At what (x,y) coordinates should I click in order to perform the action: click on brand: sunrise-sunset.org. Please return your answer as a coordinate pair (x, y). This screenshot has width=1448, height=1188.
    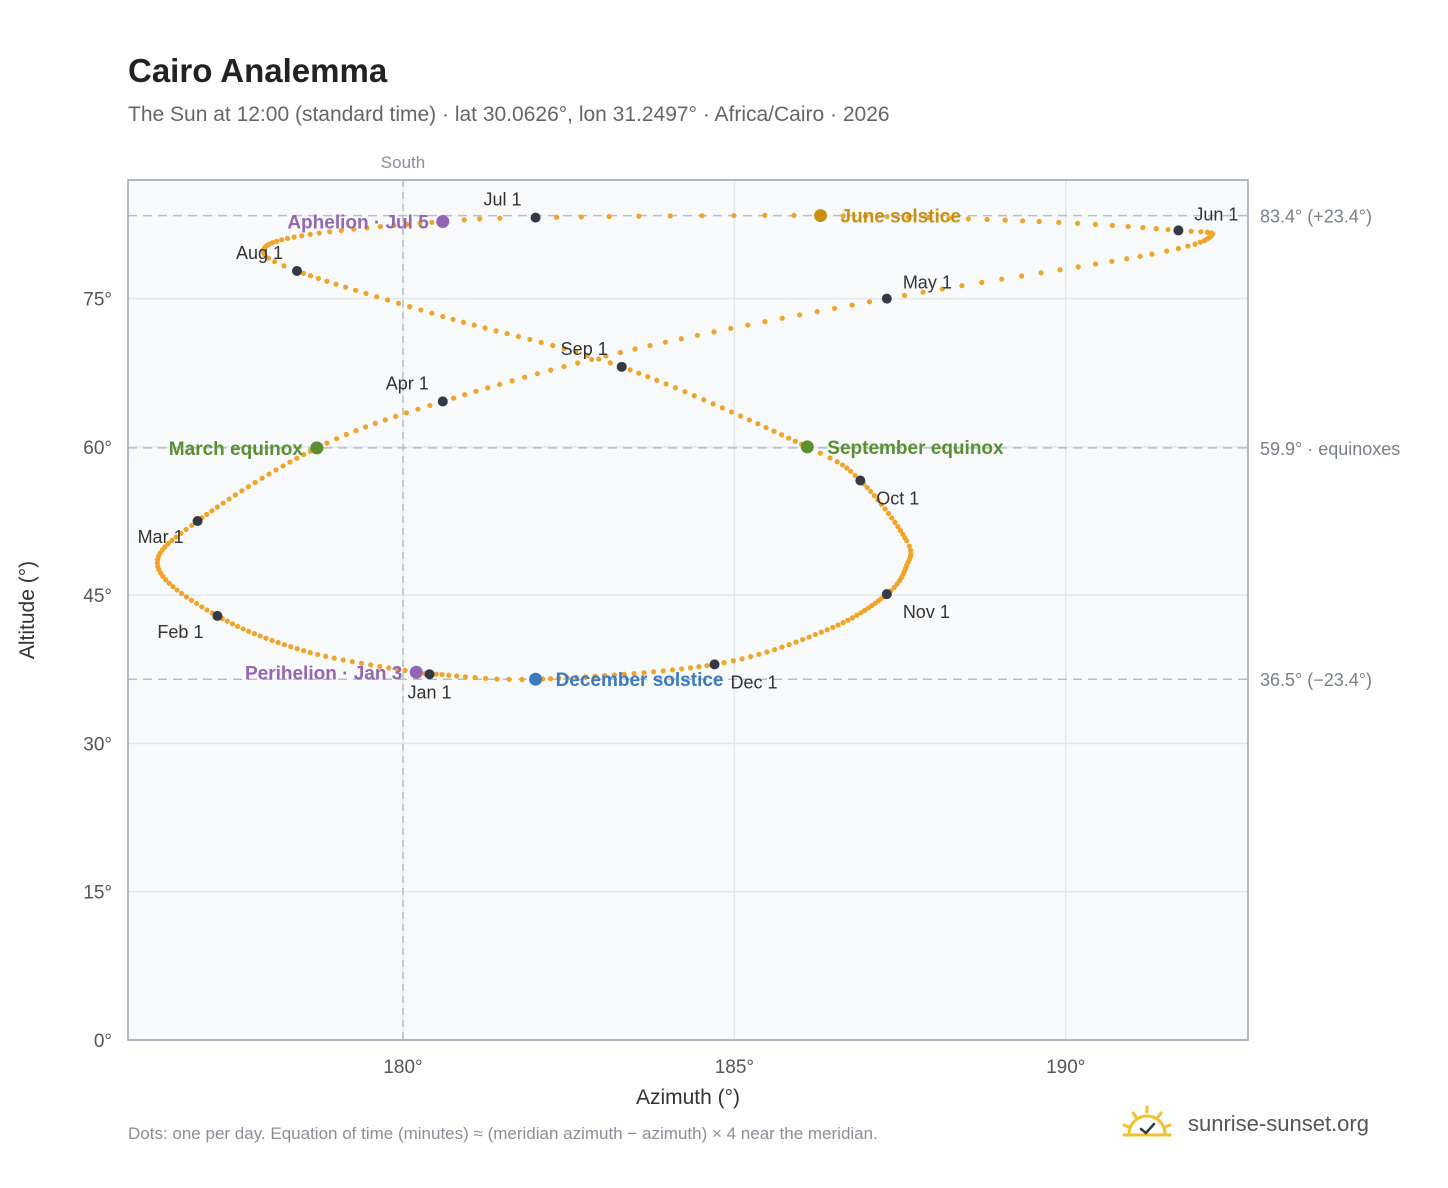
    Looking at the image, I should click on (1244, 1124).